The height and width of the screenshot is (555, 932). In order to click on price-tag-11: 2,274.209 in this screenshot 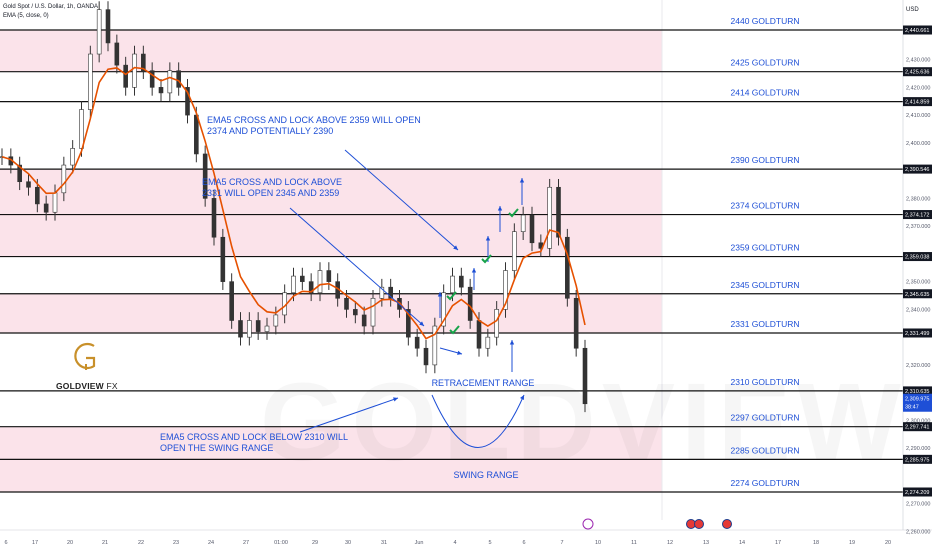, I will do `click(917, 493)`.